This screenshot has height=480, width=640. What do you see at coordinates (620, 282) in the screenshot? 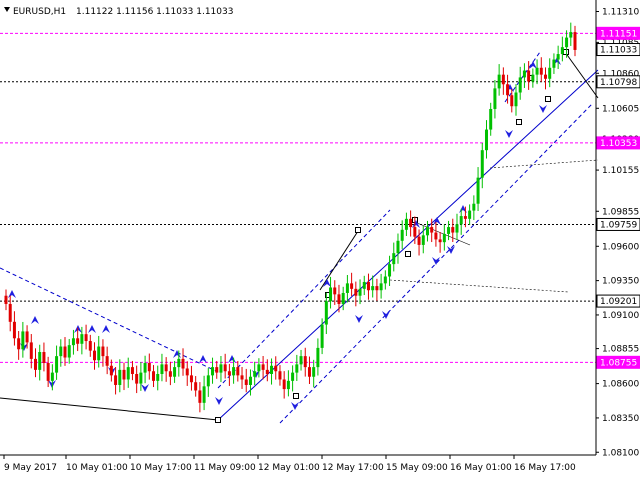
I see `price-tick-label: 1.09350` at bounding box center [620, 282].